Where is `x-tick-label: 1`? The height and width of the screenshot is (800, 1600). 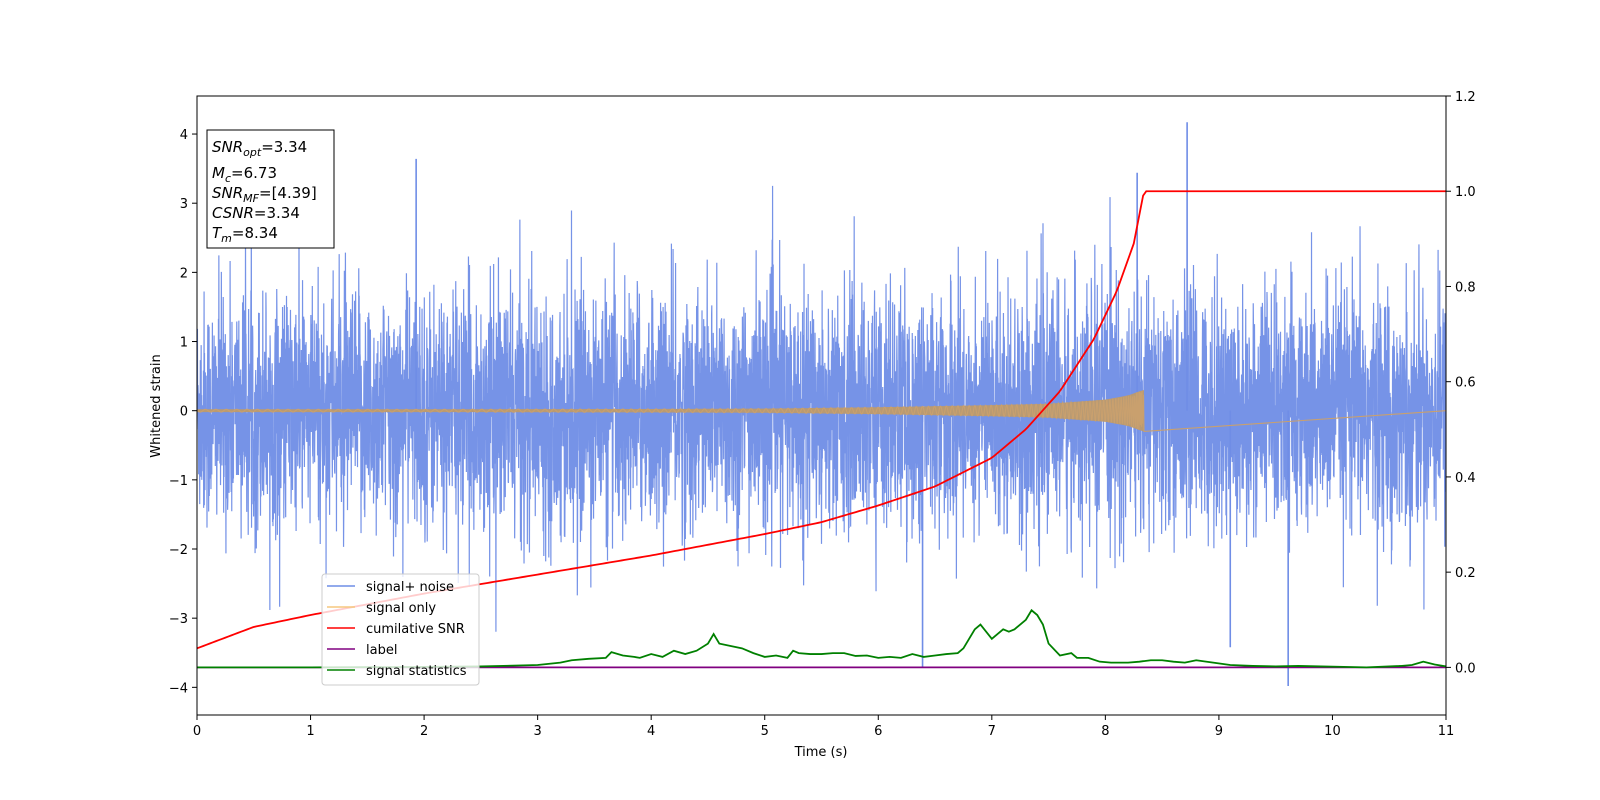 x-tick-label: 1 is located at coordinates (310, 731).